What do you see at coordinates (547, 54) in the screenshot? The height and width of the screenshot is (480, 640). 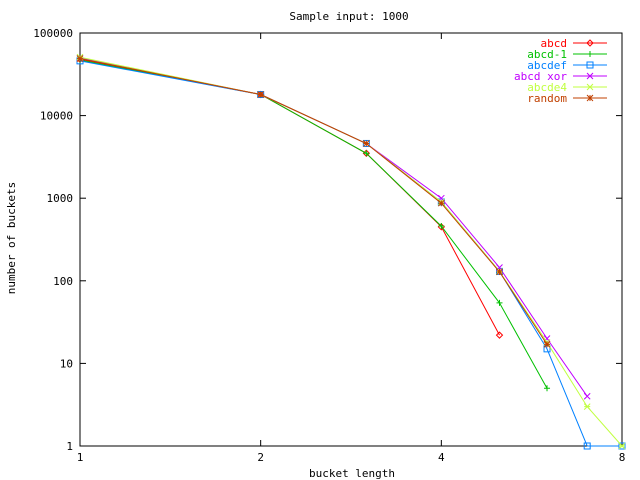 I see `legend-label: abcd-1` at bounding box center [547, 54].